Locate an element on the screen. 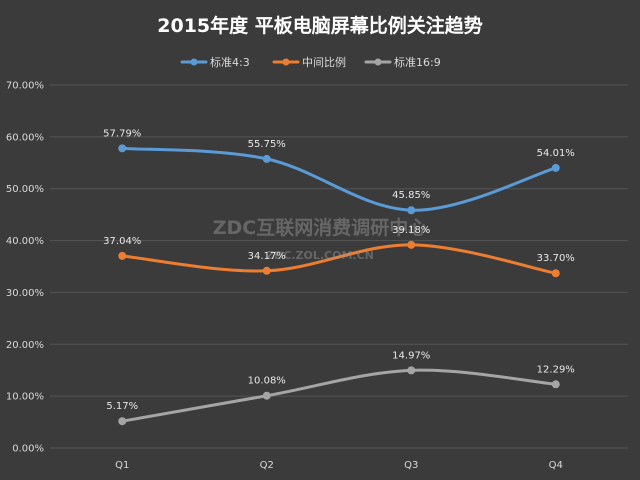  x-tick-label: Q4 is located at coordinates (556, 465).